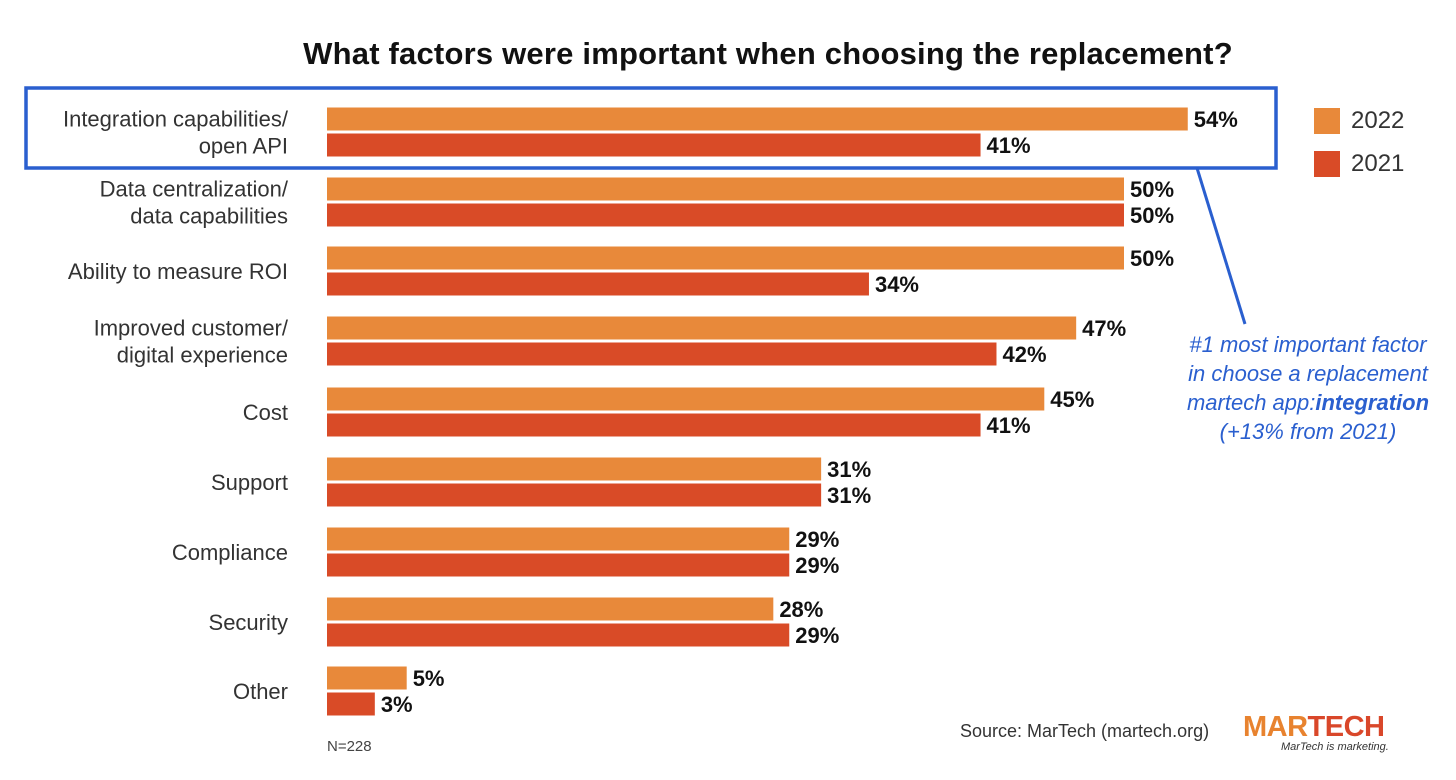  What do you see at coordinates (1308, 344) in the screenshot?
I see `callout-line-1: #1 most important factor` at bounding box center [1308, 344].